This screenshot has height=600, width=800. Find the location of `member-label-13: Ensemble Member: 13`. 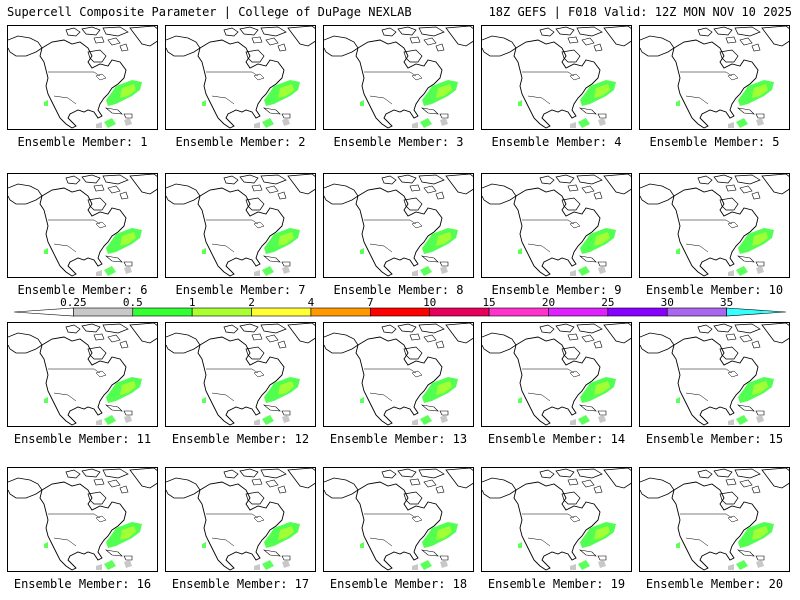

member-label-13: Ensemble Member: 13 is located at coordinates (398, 439).